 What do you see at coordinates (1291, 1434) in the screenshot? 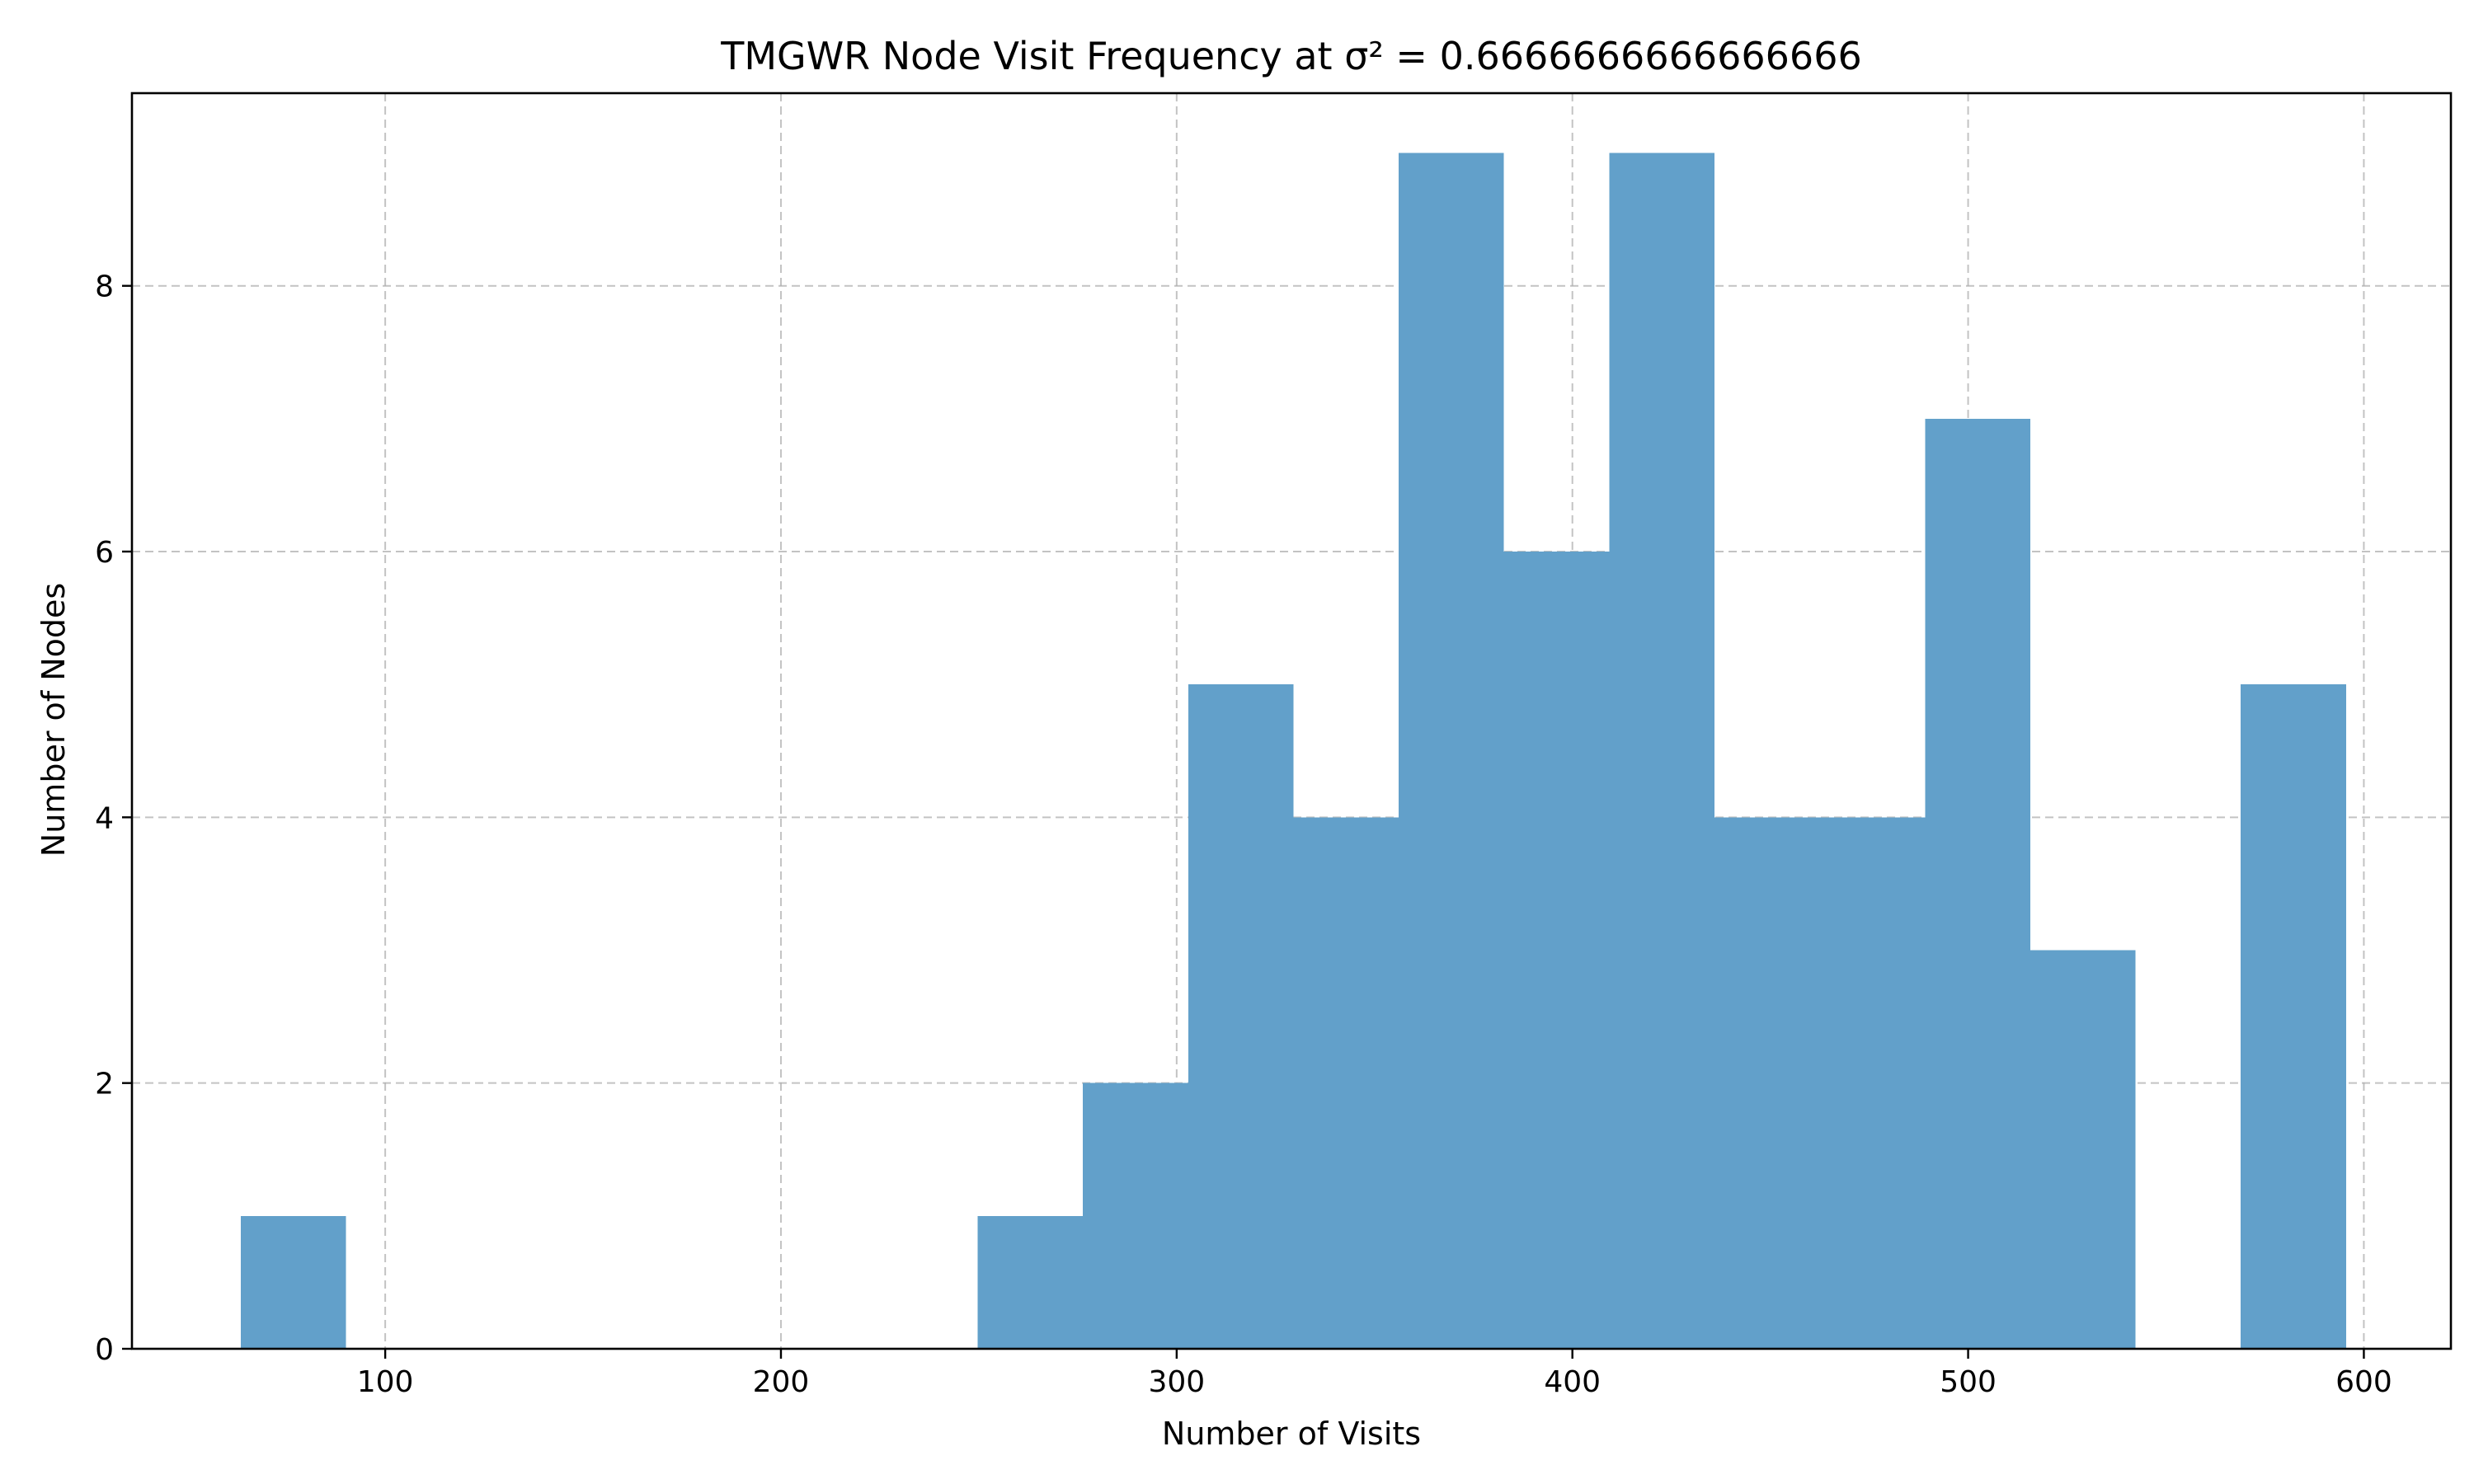
I see `x-axis-label: Number of Visits` at bounding box center [1291, 1434].